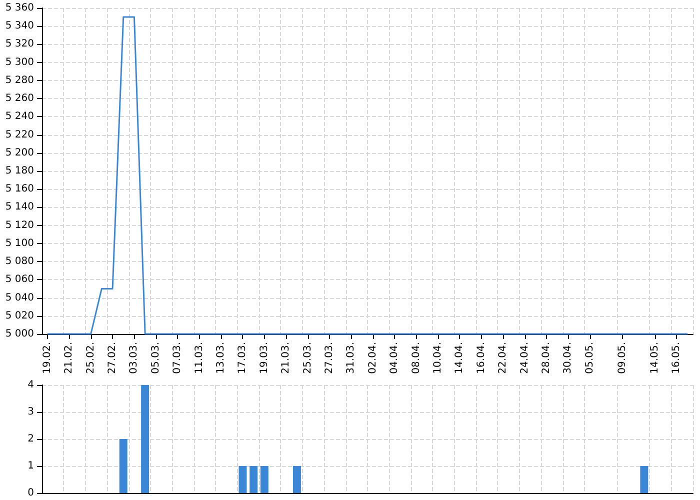  I want to click on x-tick-label: 19.02., so click(47, 358).